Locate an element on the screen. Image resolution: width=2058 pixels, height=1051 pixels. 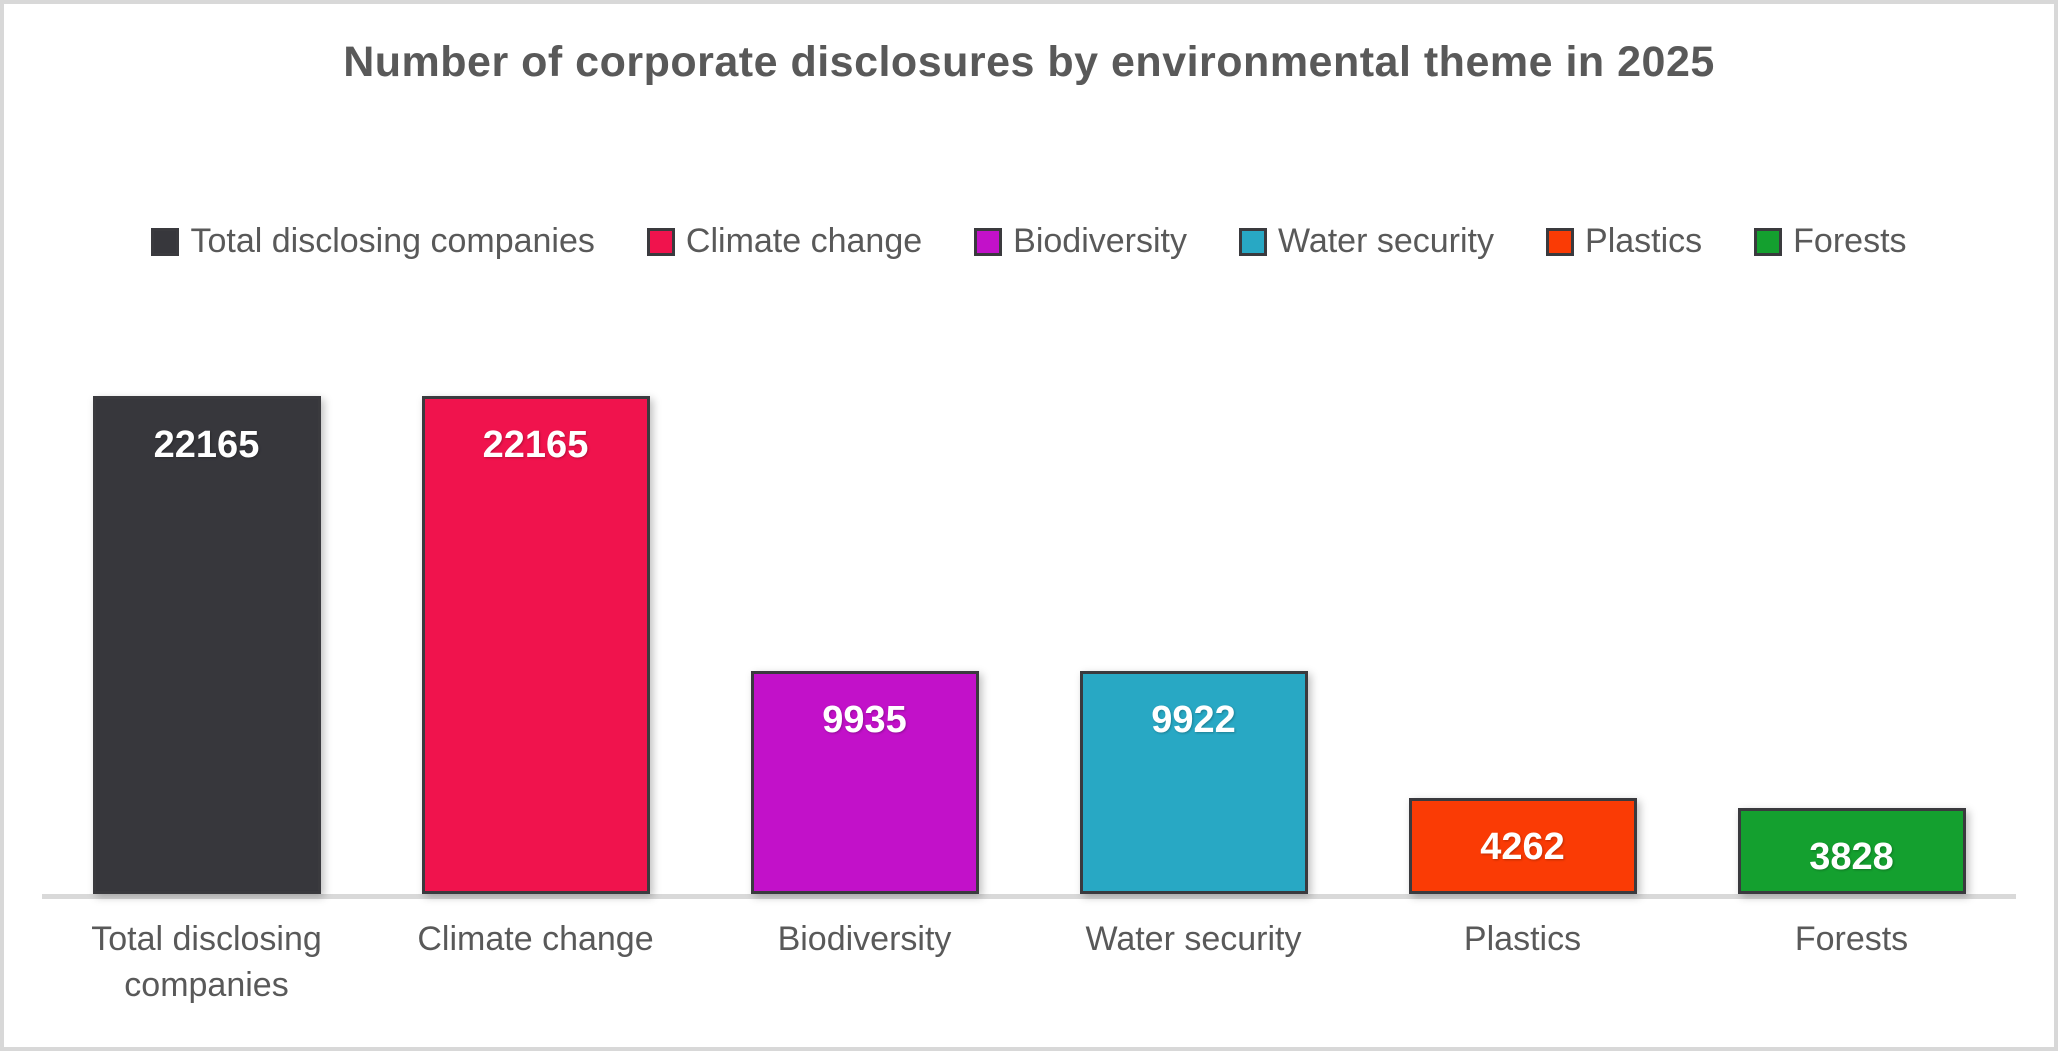
bar-slot-total-disclosing-companies: 22165 is located at coordinates (206, 644).